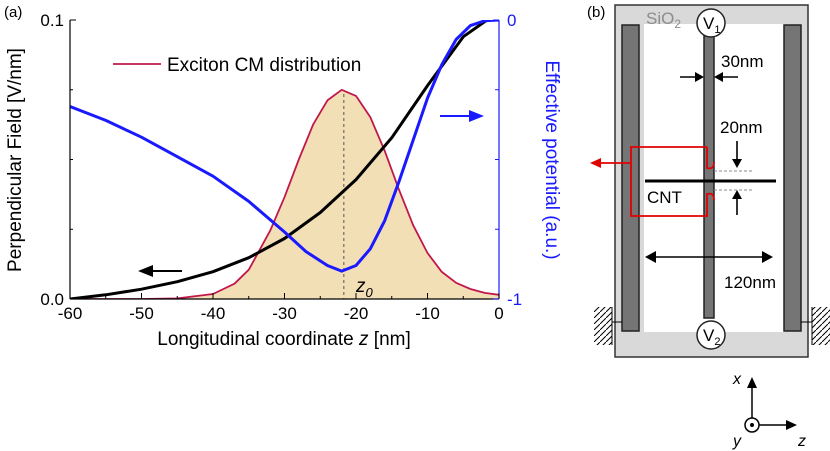 This screenshot has height=451, width=830. What do you see at coordinates (551, 159) in the screenshot?
I see `y2-axis-title: Effective potential (a.u.)` at bounding box center [551, 159].